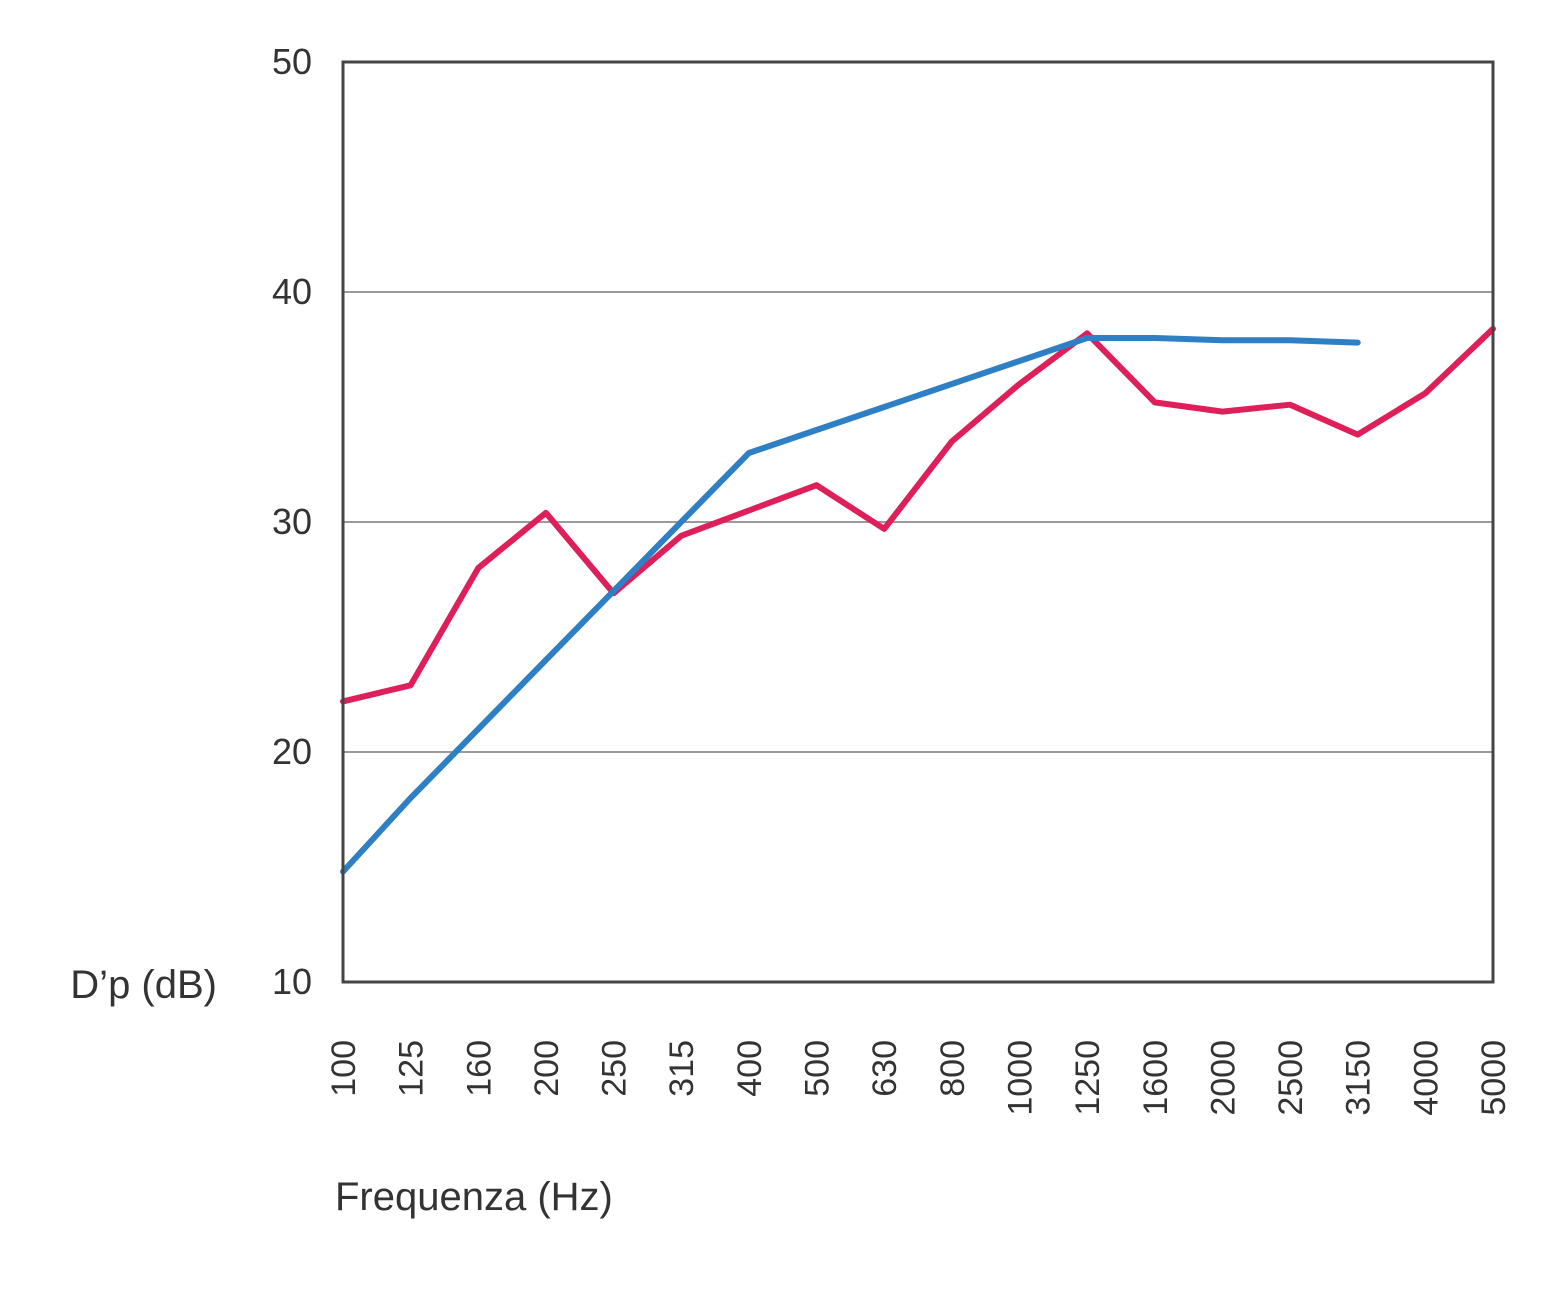  What do you see at coordinates (1156, 1078) in the screenshot?
I see `x-tick-label: 1600` at bounding box center [1156, 1078].